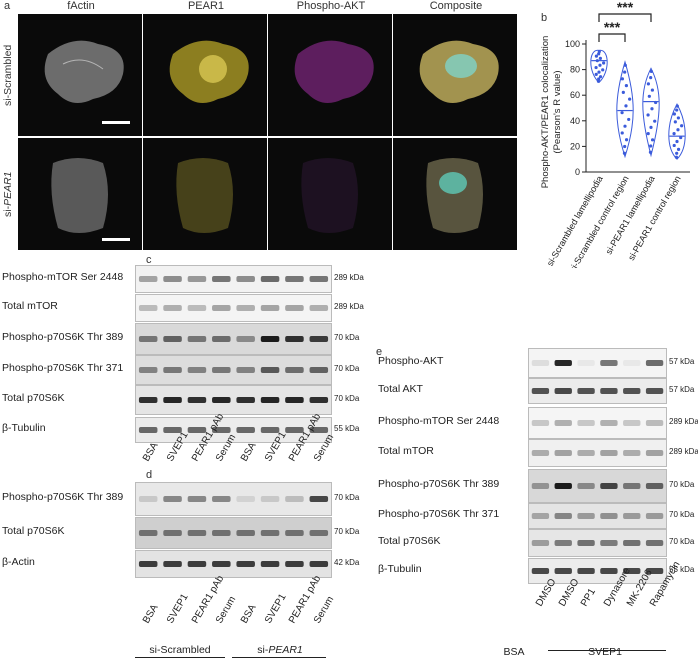  Describe the element at coordinates (607, 650) in the screenshot. I see `group-line` at that location.